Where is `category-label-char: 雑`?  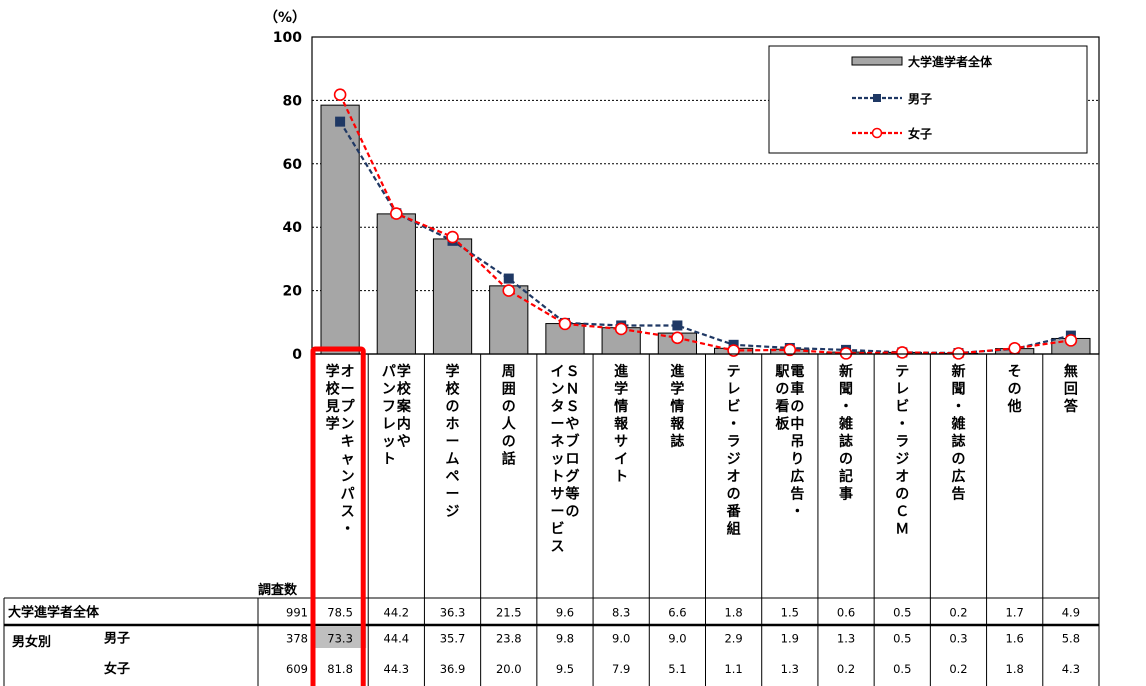 category-label-char: 雑 is located at coordinates (957, 424).